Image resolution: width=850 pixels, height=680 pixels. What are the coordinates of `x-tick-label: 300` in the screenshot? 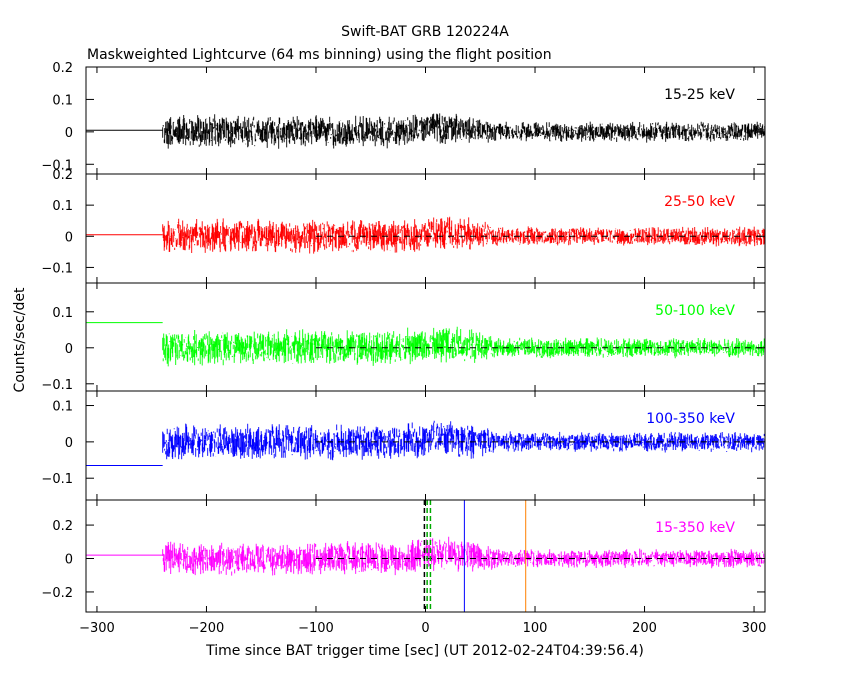 It's located at (754, 628).